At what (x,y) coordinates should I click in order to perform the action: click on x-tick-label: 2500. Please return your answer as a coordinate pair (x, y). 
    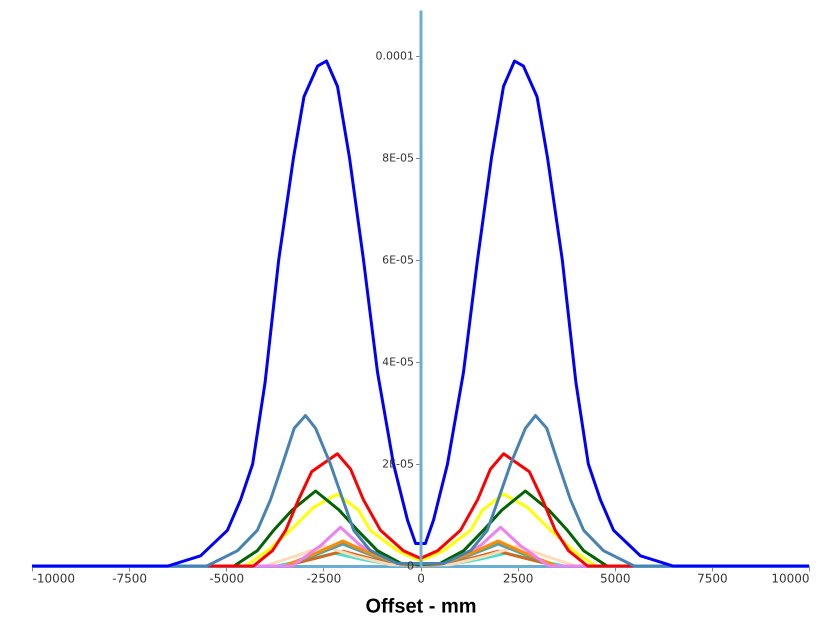
    Looking at the image, I should click on (518, 579).